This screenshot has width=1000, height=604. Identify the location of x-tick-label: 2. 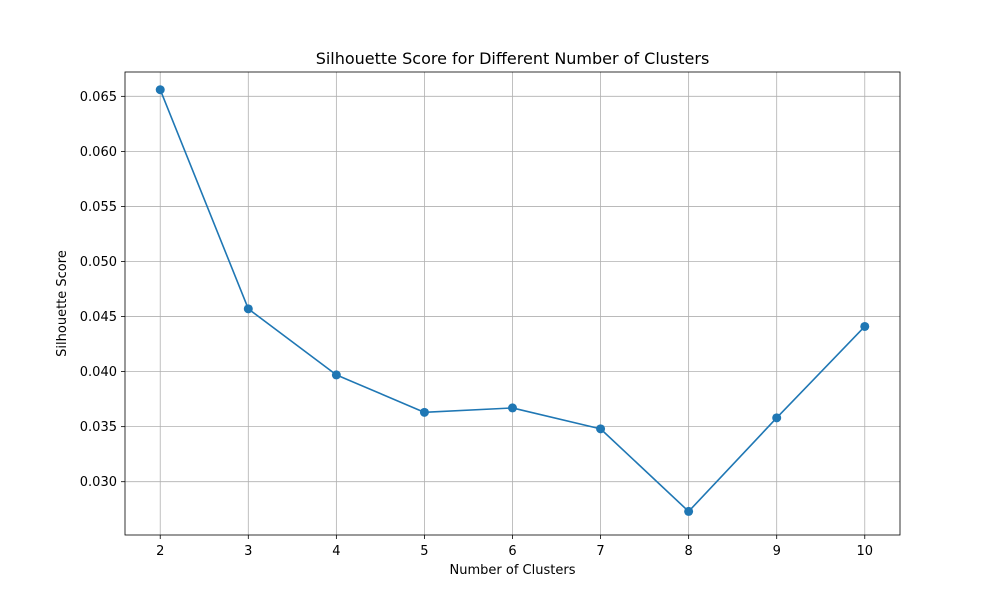
(160, 551).